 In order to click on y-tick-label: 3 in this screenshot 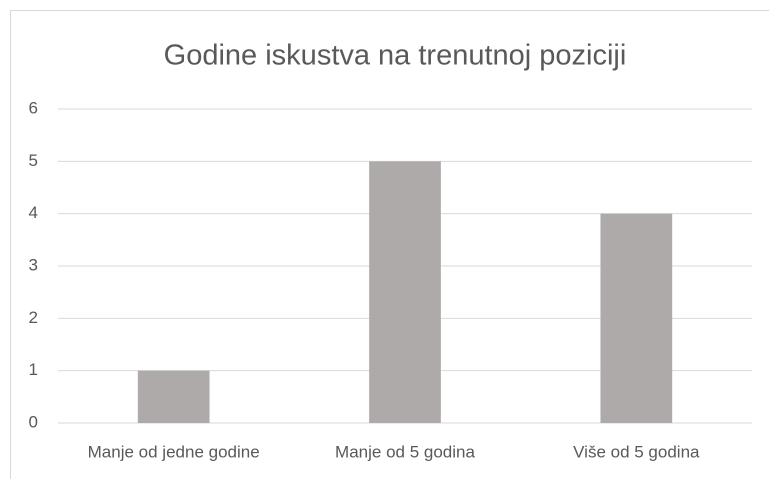, I will do `click(33, 264)`.